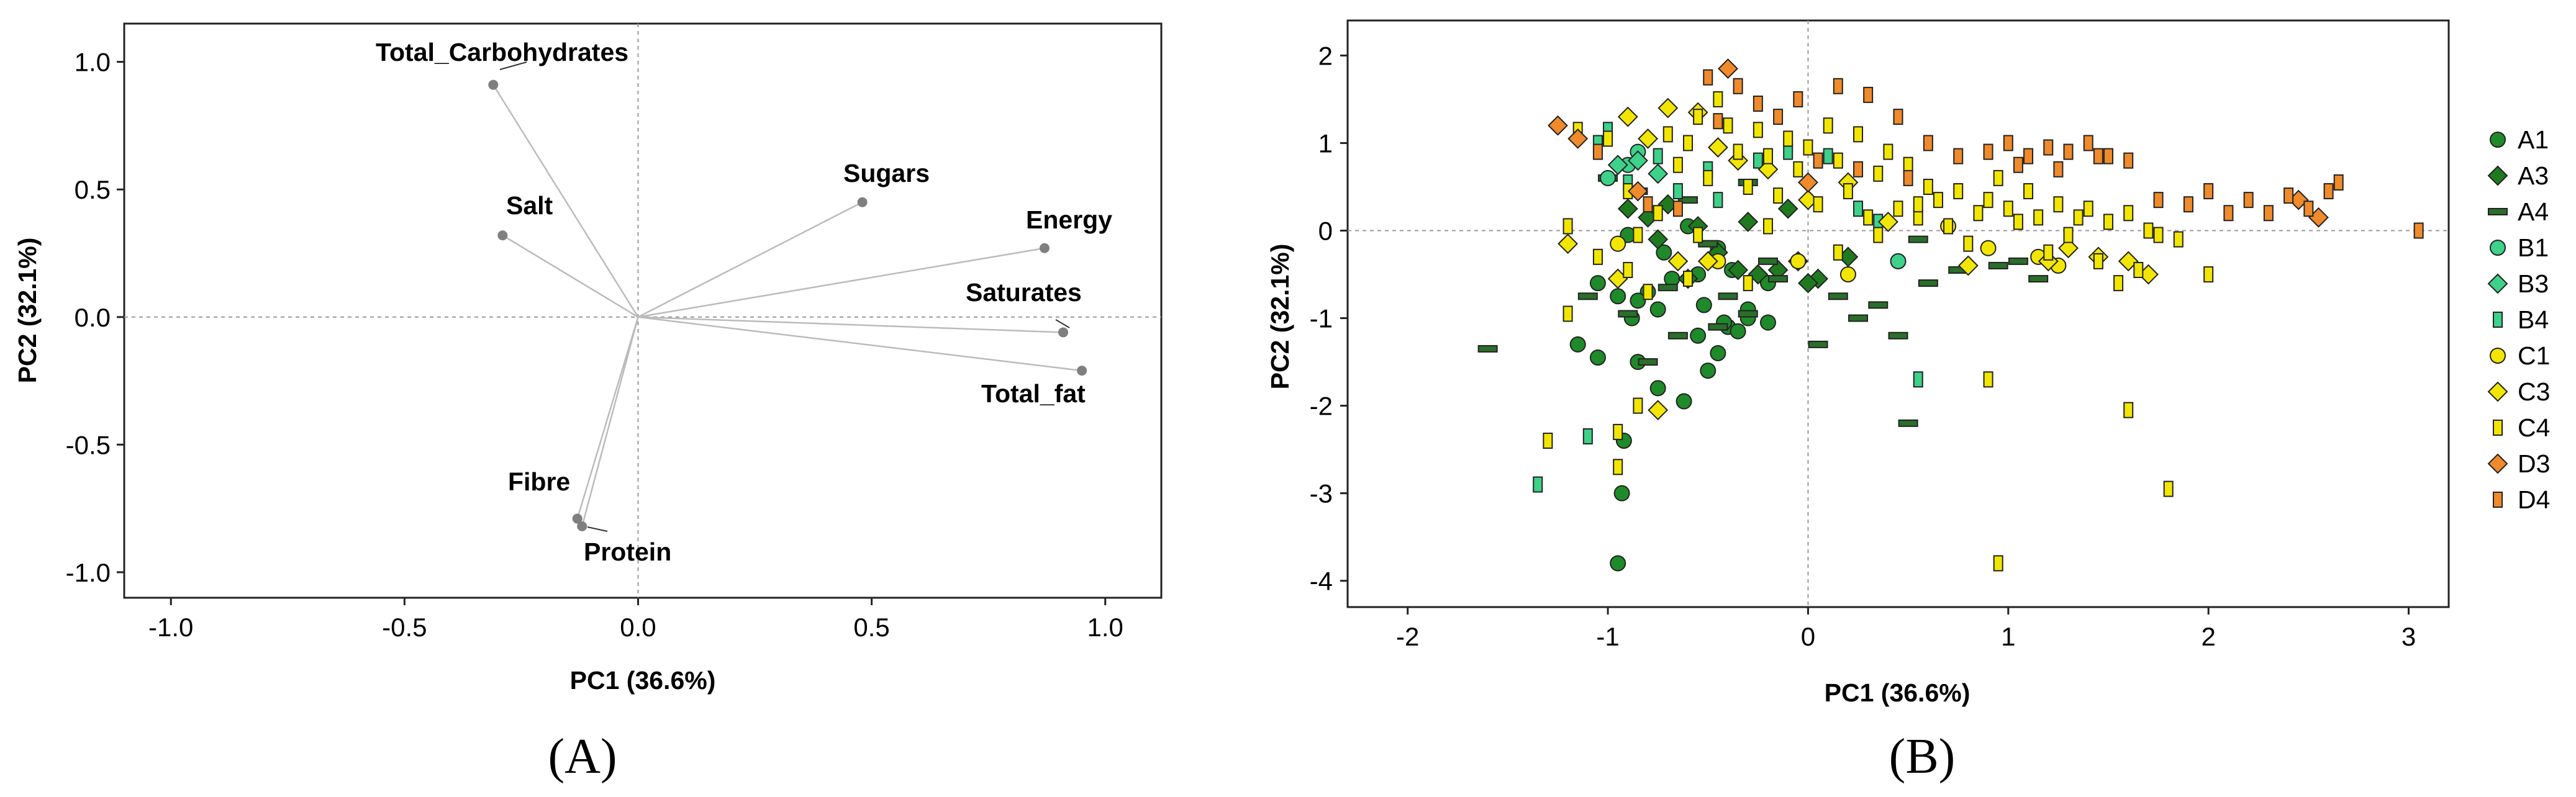 Image resolution: width=2576 pixels, height=797 pixels. I want to click on label-total-carbohydrates: Total_Carbohydrates, so click(502, 52).